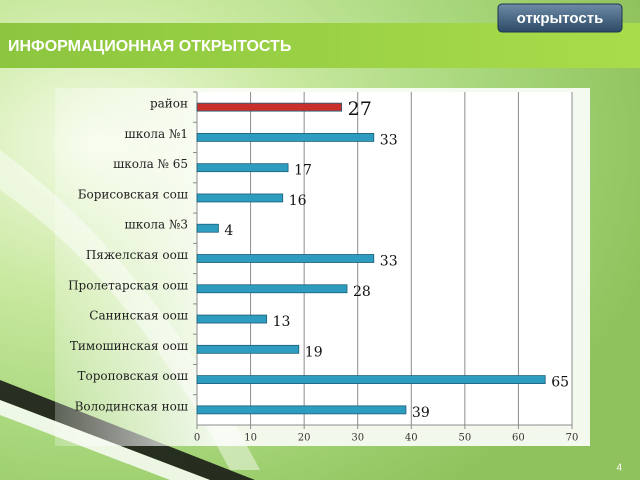 This screenshot has width=640, height=480. Describe the element at coordinates (150, 164) in the screenshot. I see `y-tick-label: школа № 65` at that location.